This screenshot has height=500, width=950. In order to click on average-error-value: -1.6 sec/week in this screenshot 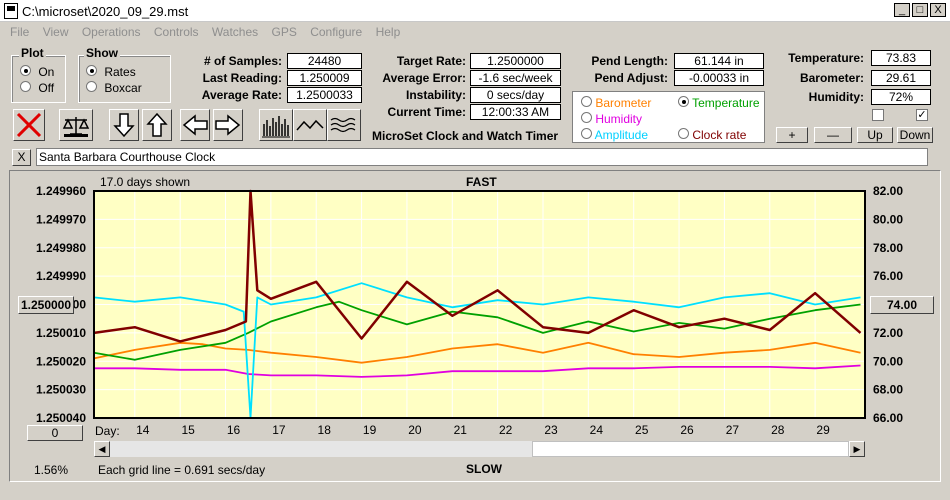, I will do `click(515, 78)`.